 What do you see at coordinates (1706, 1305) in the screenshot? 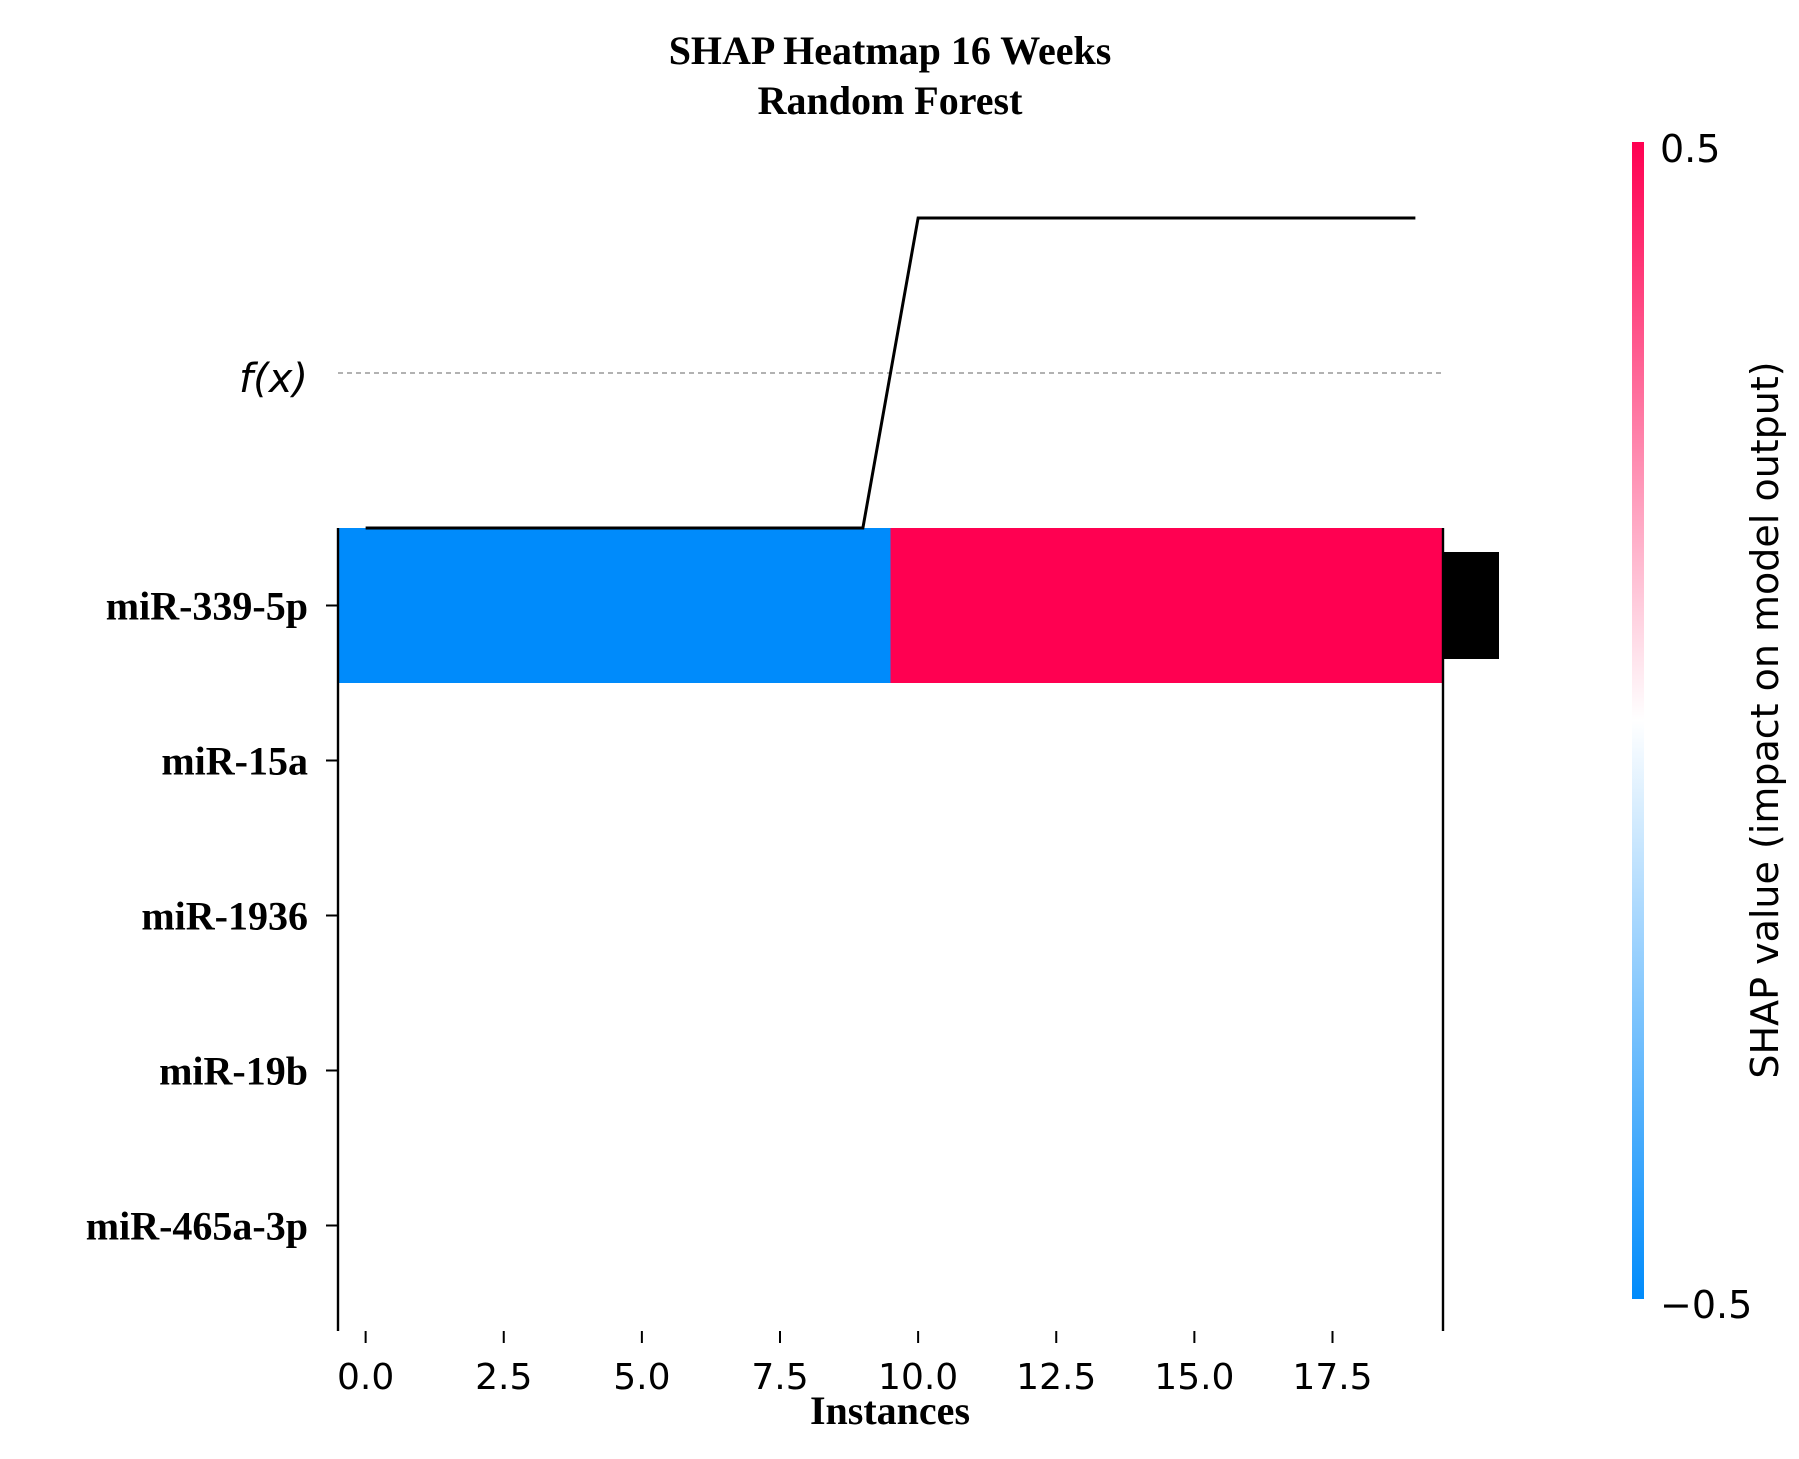
I see `colorbar-min-label: −0.5` at bounding box center [1706, 1305].